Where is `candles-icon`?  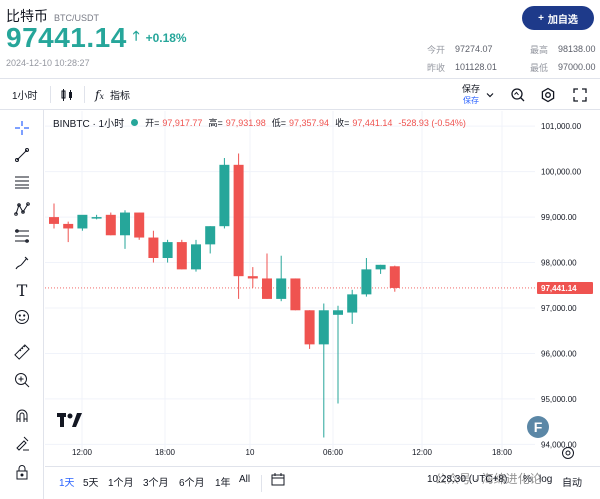
candles-icon is located at coordinates (67, 94).